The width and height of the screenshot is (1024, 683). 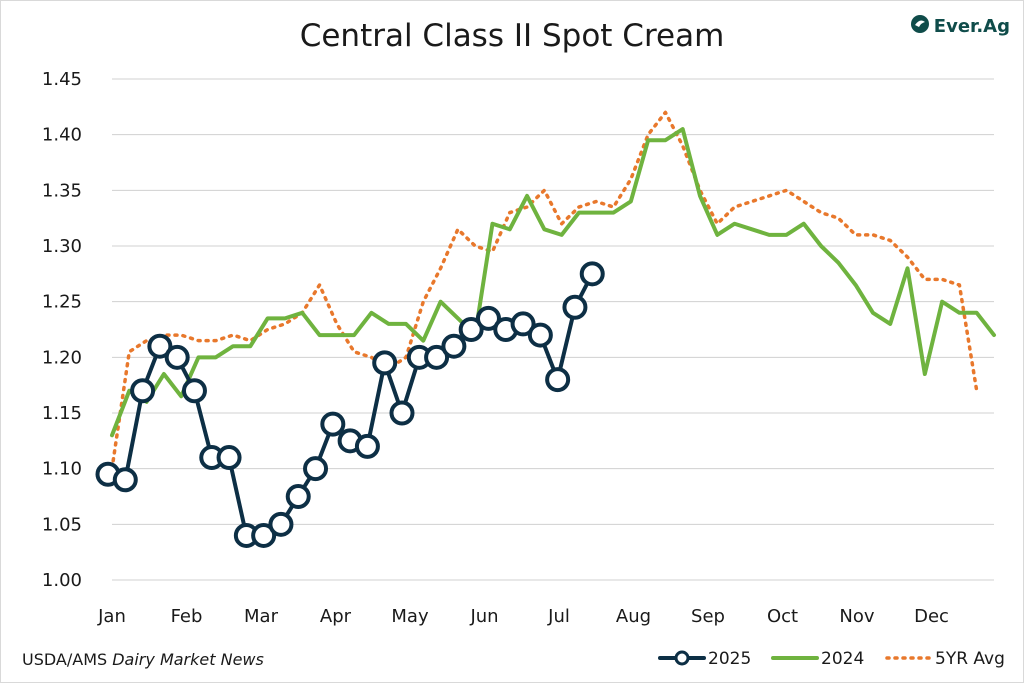 I want to click on x-tick-label: Oct, so click(x=782, y=616).